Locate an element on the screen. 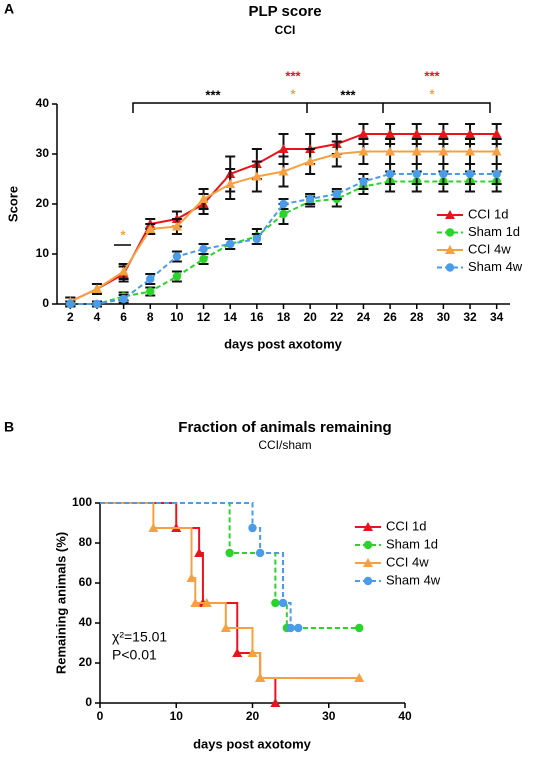 The image size is (536, 757). annotation: P<0.01 is located at coordinates (134, 655).